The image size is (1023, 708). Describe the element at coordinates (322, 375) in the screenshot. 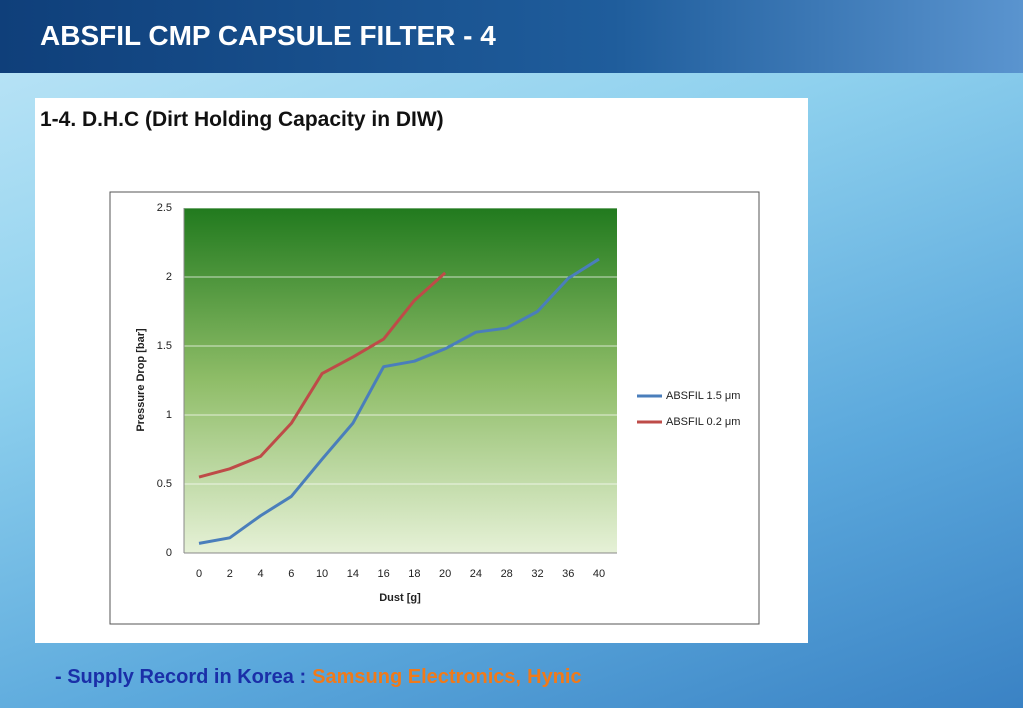

I see `series-line` at that location.